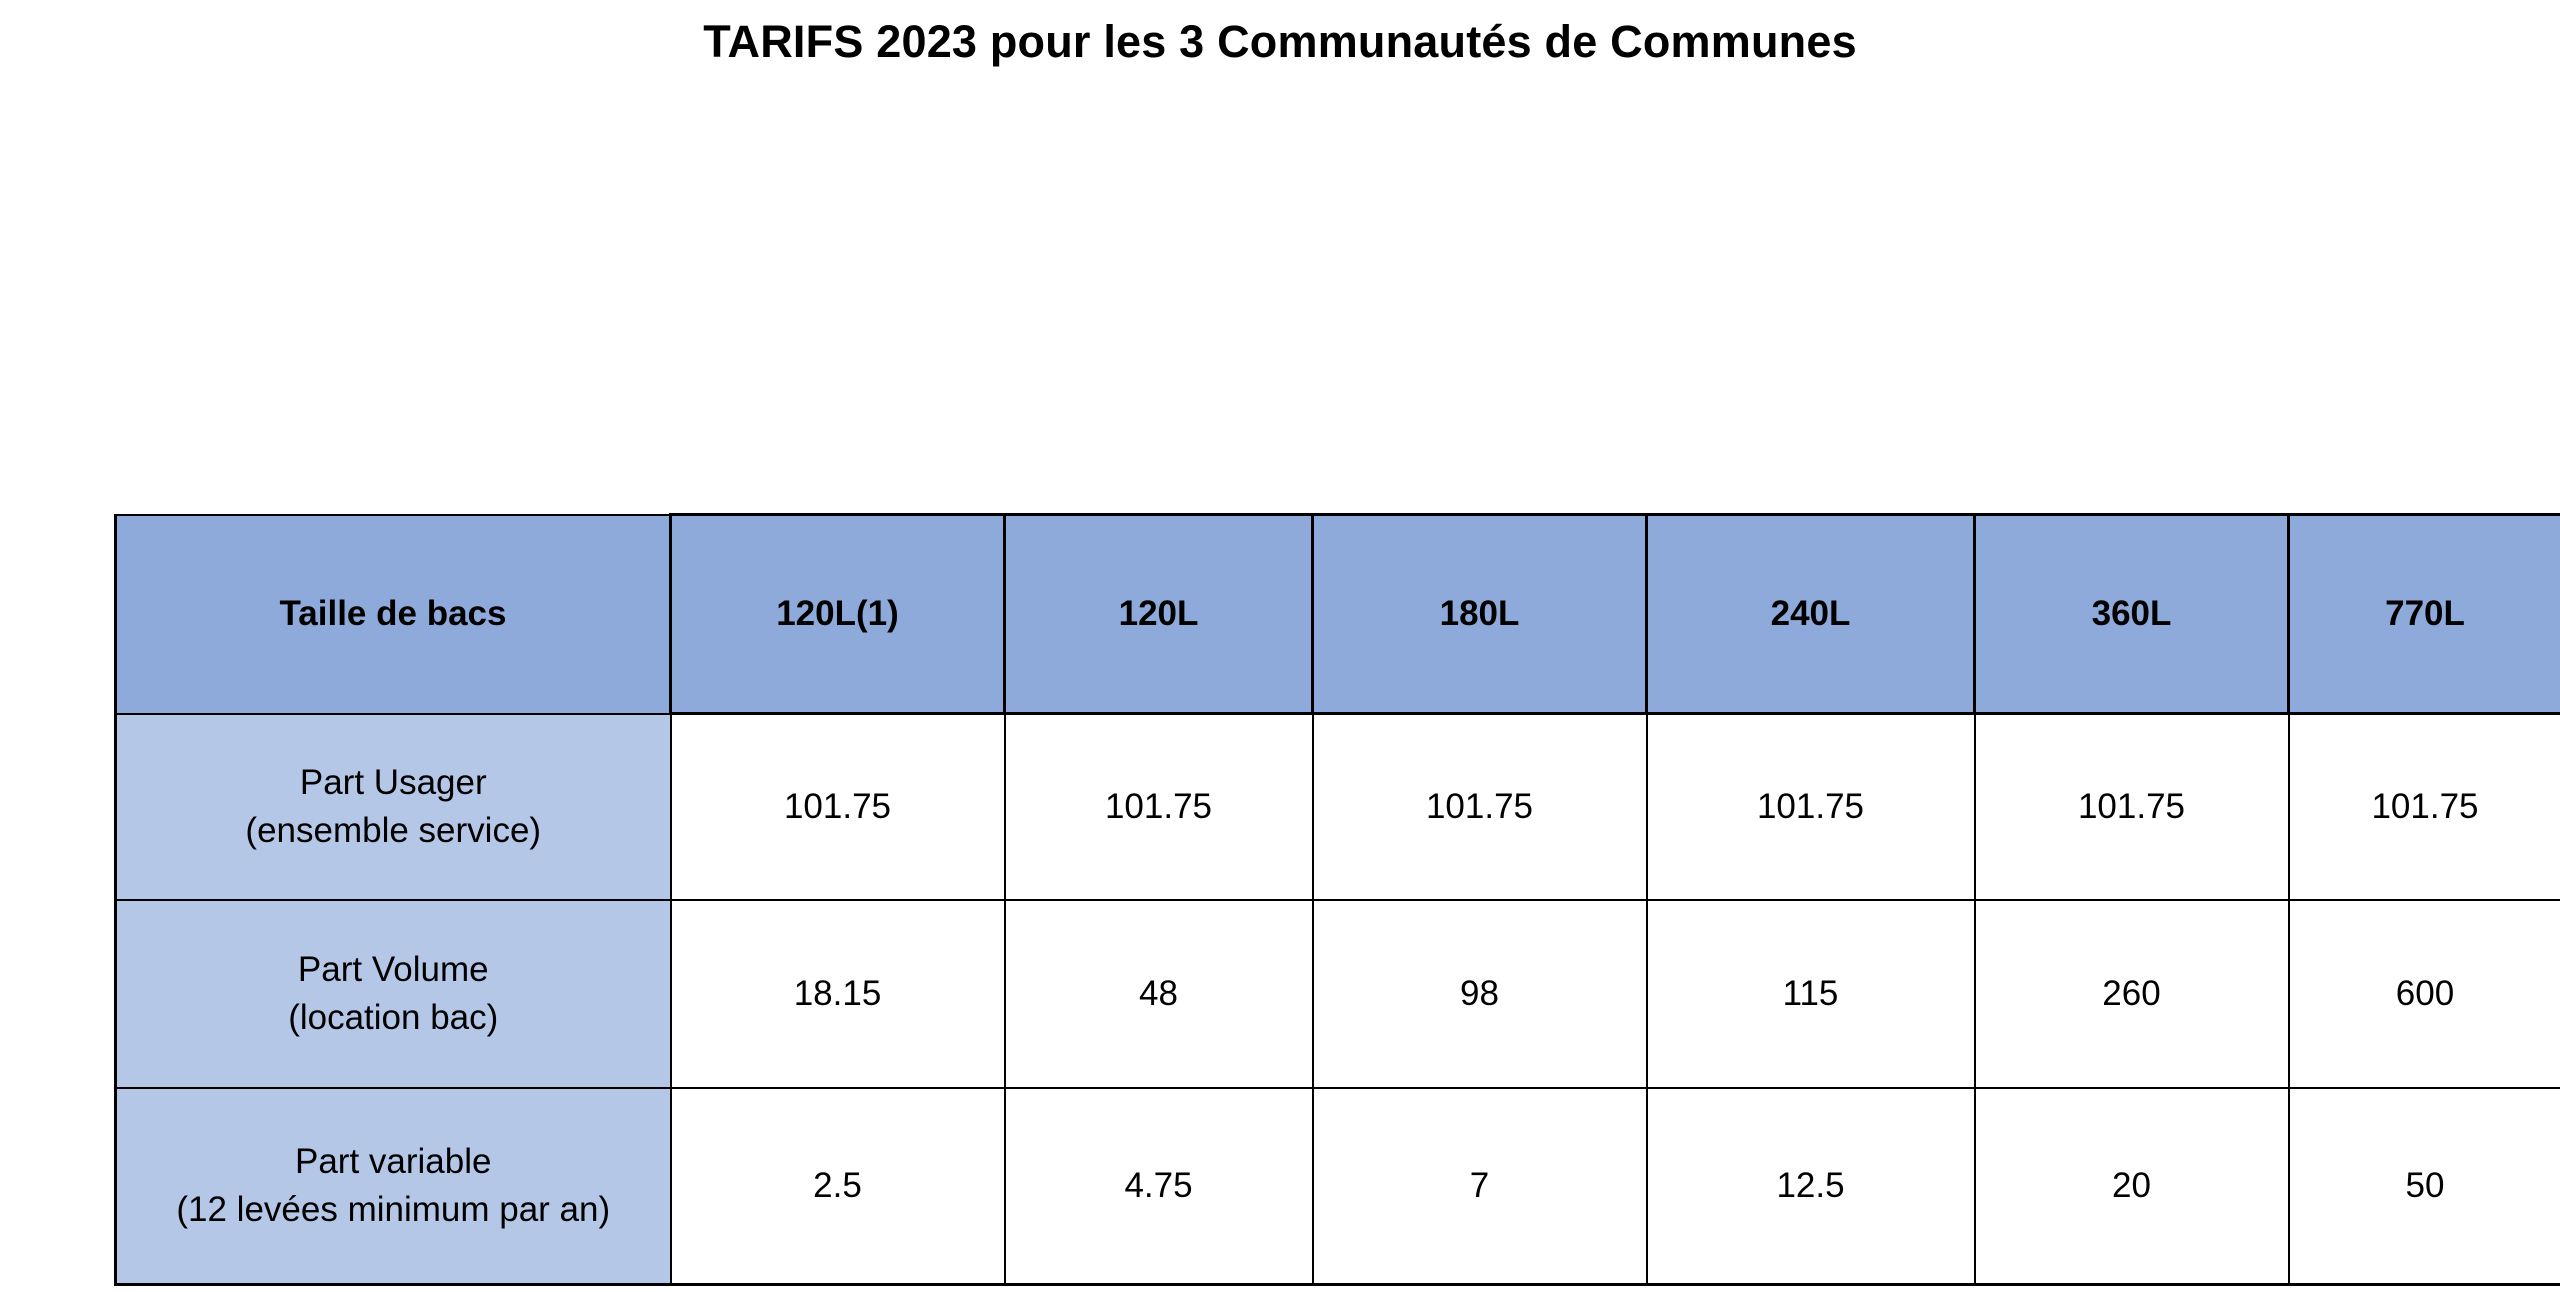 This screenshot has height=1292, width=2560. I want to click on table-cell: 12.5, so click(1810, 1186).